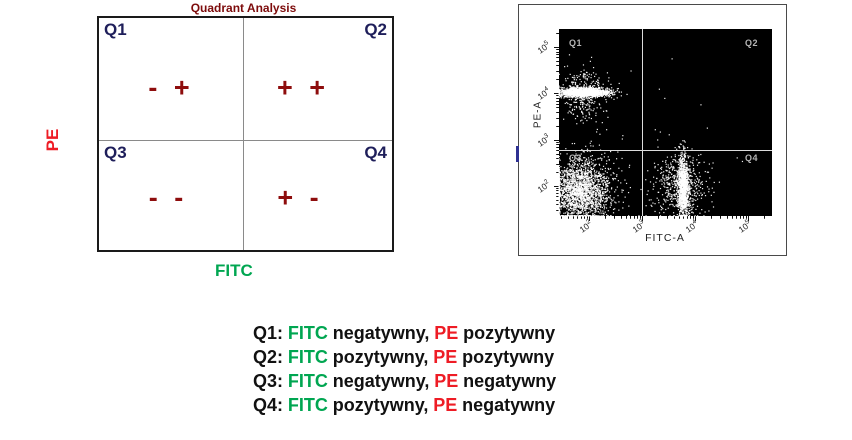 The width and height of the screenshot is (852, 440). What do you see at coordinates (115, 152) in the screenshot?
I see `quadrant-label-q3: Q3` at bounding box center [115, 152].